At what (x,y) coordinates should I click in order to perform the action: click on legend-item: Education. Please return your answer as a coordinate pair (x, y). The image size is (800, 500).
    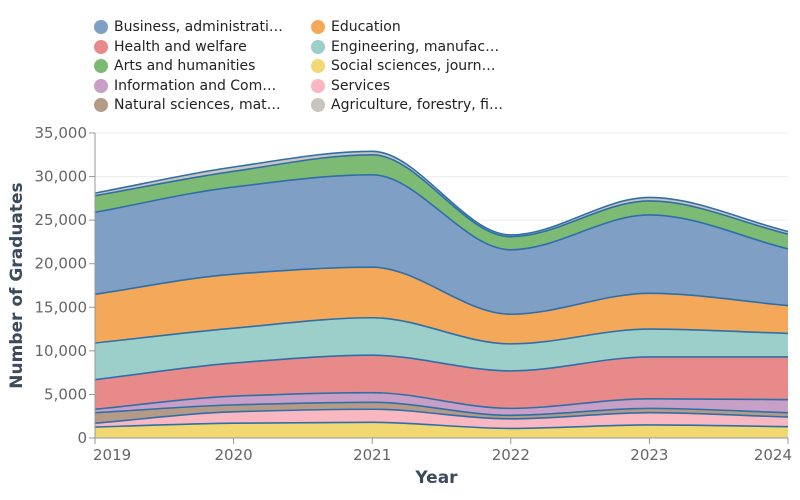
    Looking at the image, I should click on (421, 27).